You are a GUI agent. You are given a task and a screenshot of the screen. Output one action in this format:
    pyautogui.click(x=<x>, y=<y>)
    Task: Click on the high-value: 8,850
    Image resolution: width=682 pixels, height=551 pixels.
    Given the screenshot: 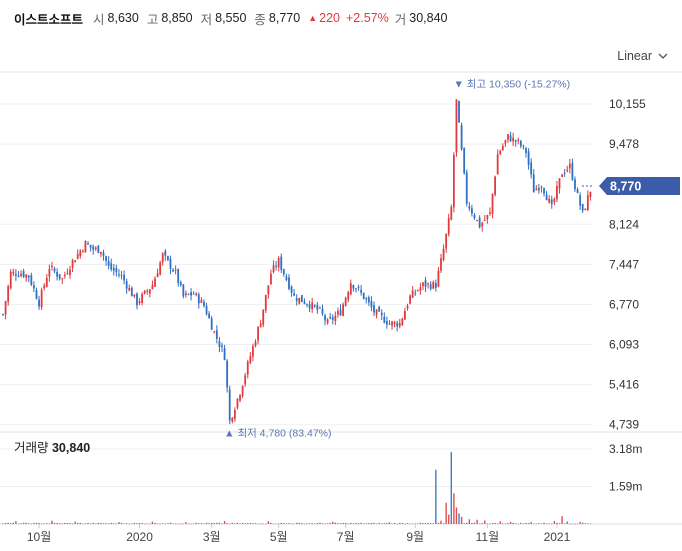 What is the action you would take?
    pyautogui.click(x=177, y=18)
    